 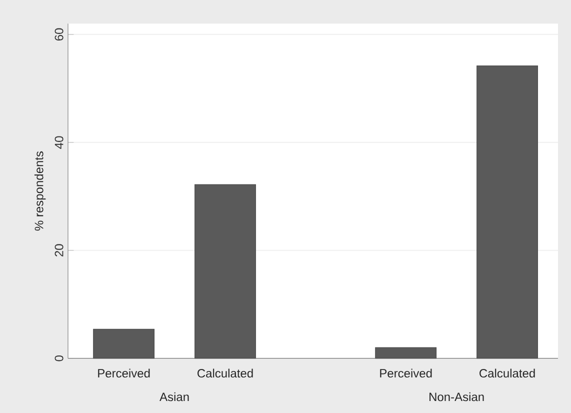 I want to click on y-tick-label: 20, so click(x=59, y=250).